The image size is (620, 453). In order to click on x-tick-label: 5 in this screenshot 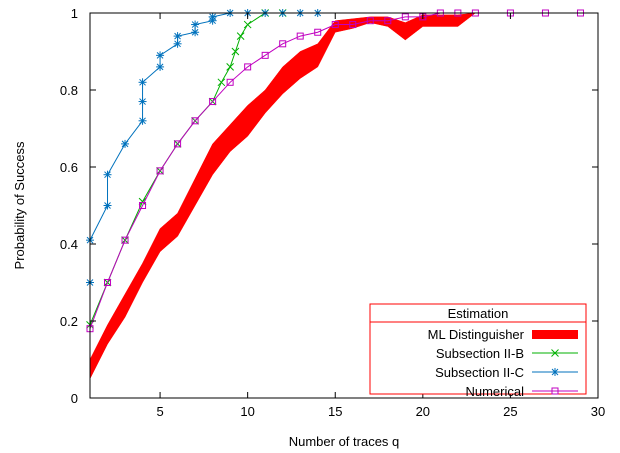, I will do `click(159, 411)`.